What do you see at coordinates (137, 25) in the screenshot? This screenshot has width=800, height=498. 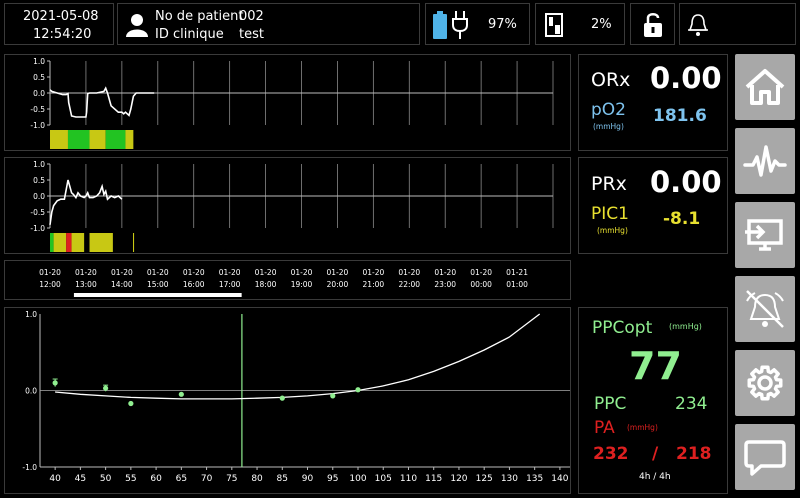 I see `user-icon` at bounding box center [137, 25].